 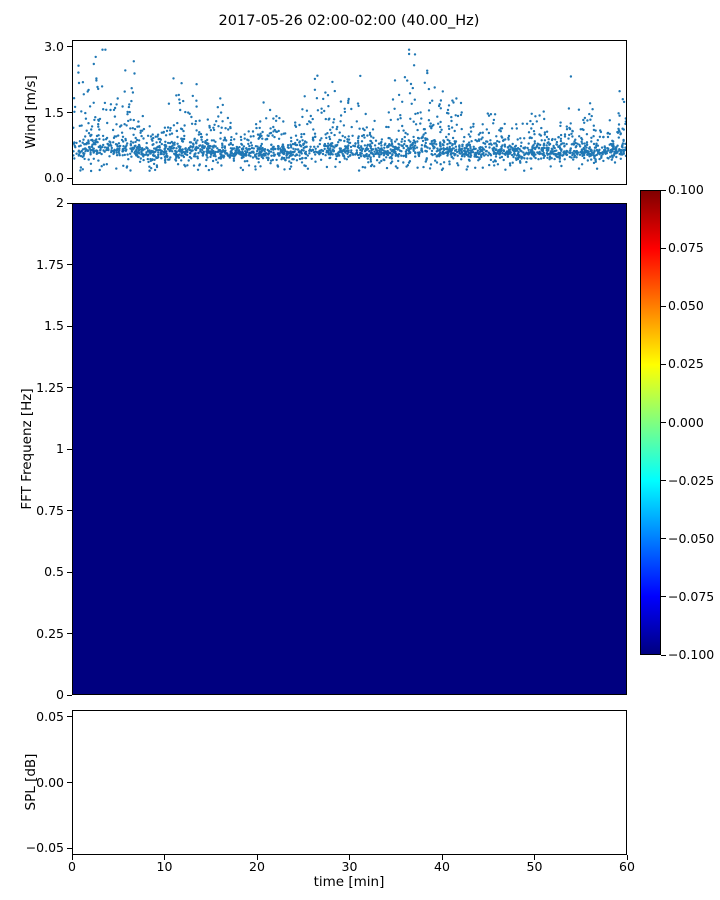 What do you see at coordinates (60, 448) in the screenshot?
I see `spectrogram-tick-label: 1` at bounding box center [60, 448].